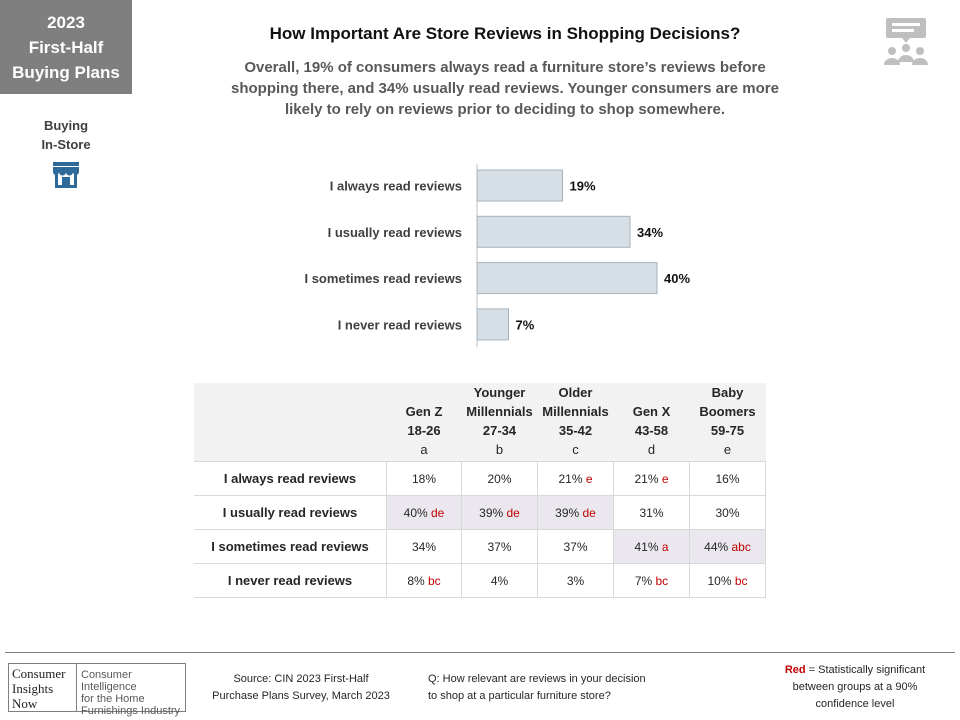 The image size is (960, 720). Describe the element at coordinates (716, 546) in the screenshot. I see `cell-value: 44%` at that location.